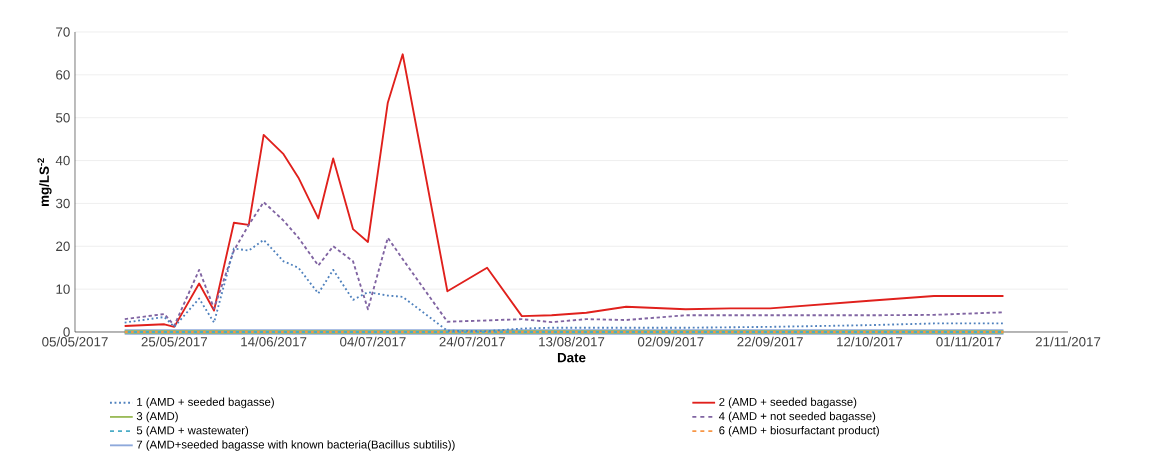 The image size is (1165, 461). Describe the element at coordinates (63, 32) in the screenshot. I see `y-tick-label: 70` at that location.